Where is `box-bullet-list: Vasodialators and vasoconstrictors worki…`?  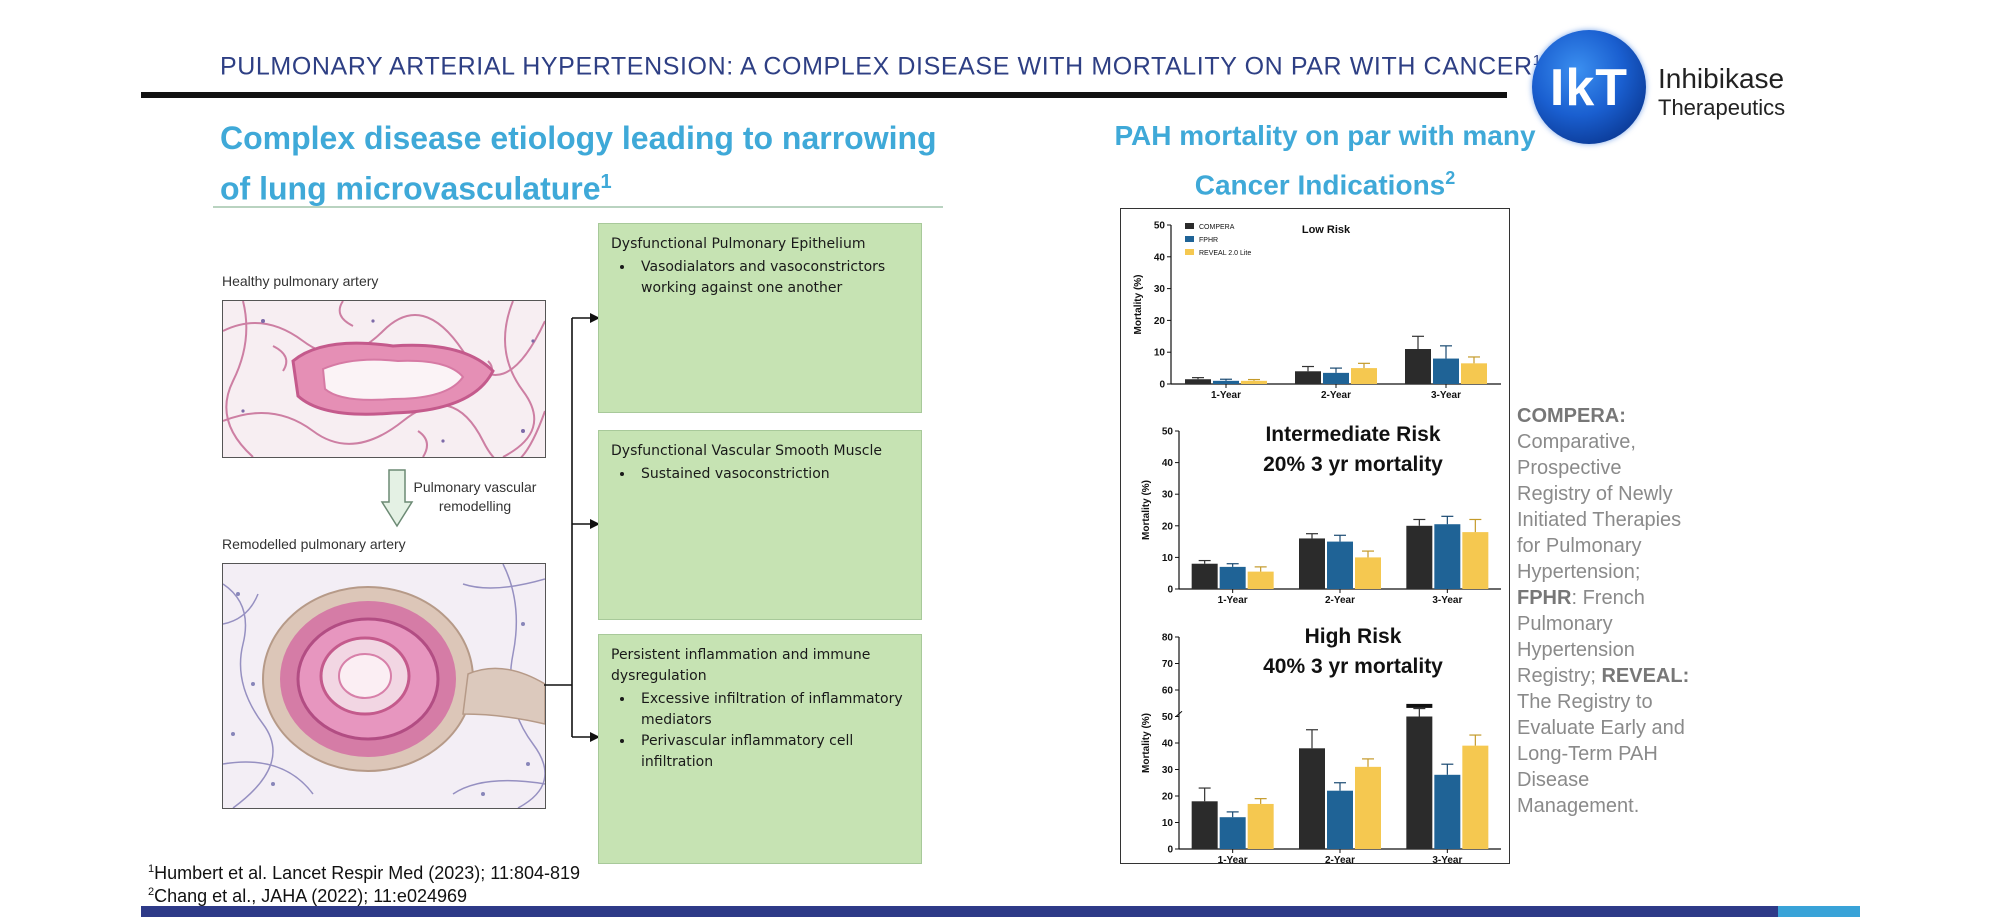
box-bullet-list: Vasodialators and vasoconstrictors worki… is located at coordinates (760, 278).